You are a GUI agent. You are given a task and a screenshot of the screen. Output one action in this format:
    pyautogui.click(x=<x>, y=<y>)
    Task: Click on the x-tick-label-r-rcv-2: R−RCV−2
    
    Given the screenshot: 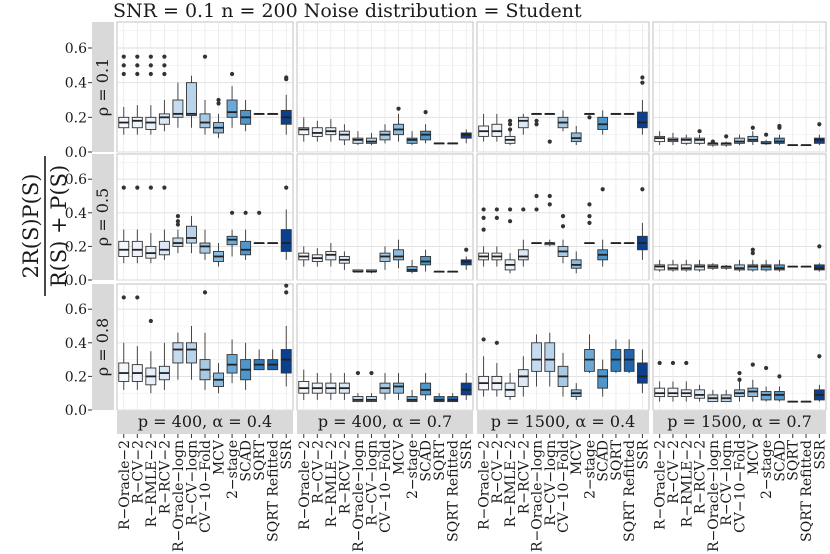 What is the action you would take?
    pyautogui.click(x=701, y=477)
    